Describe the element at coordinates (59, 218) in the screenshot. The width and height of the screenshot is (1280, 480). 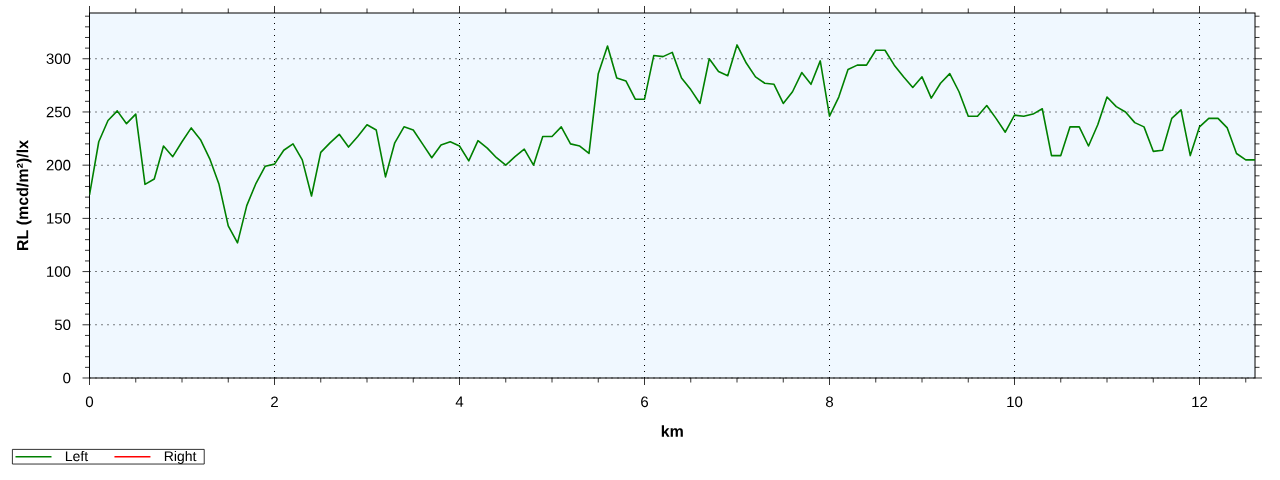
I see `y-tick-label: 150` at that location.